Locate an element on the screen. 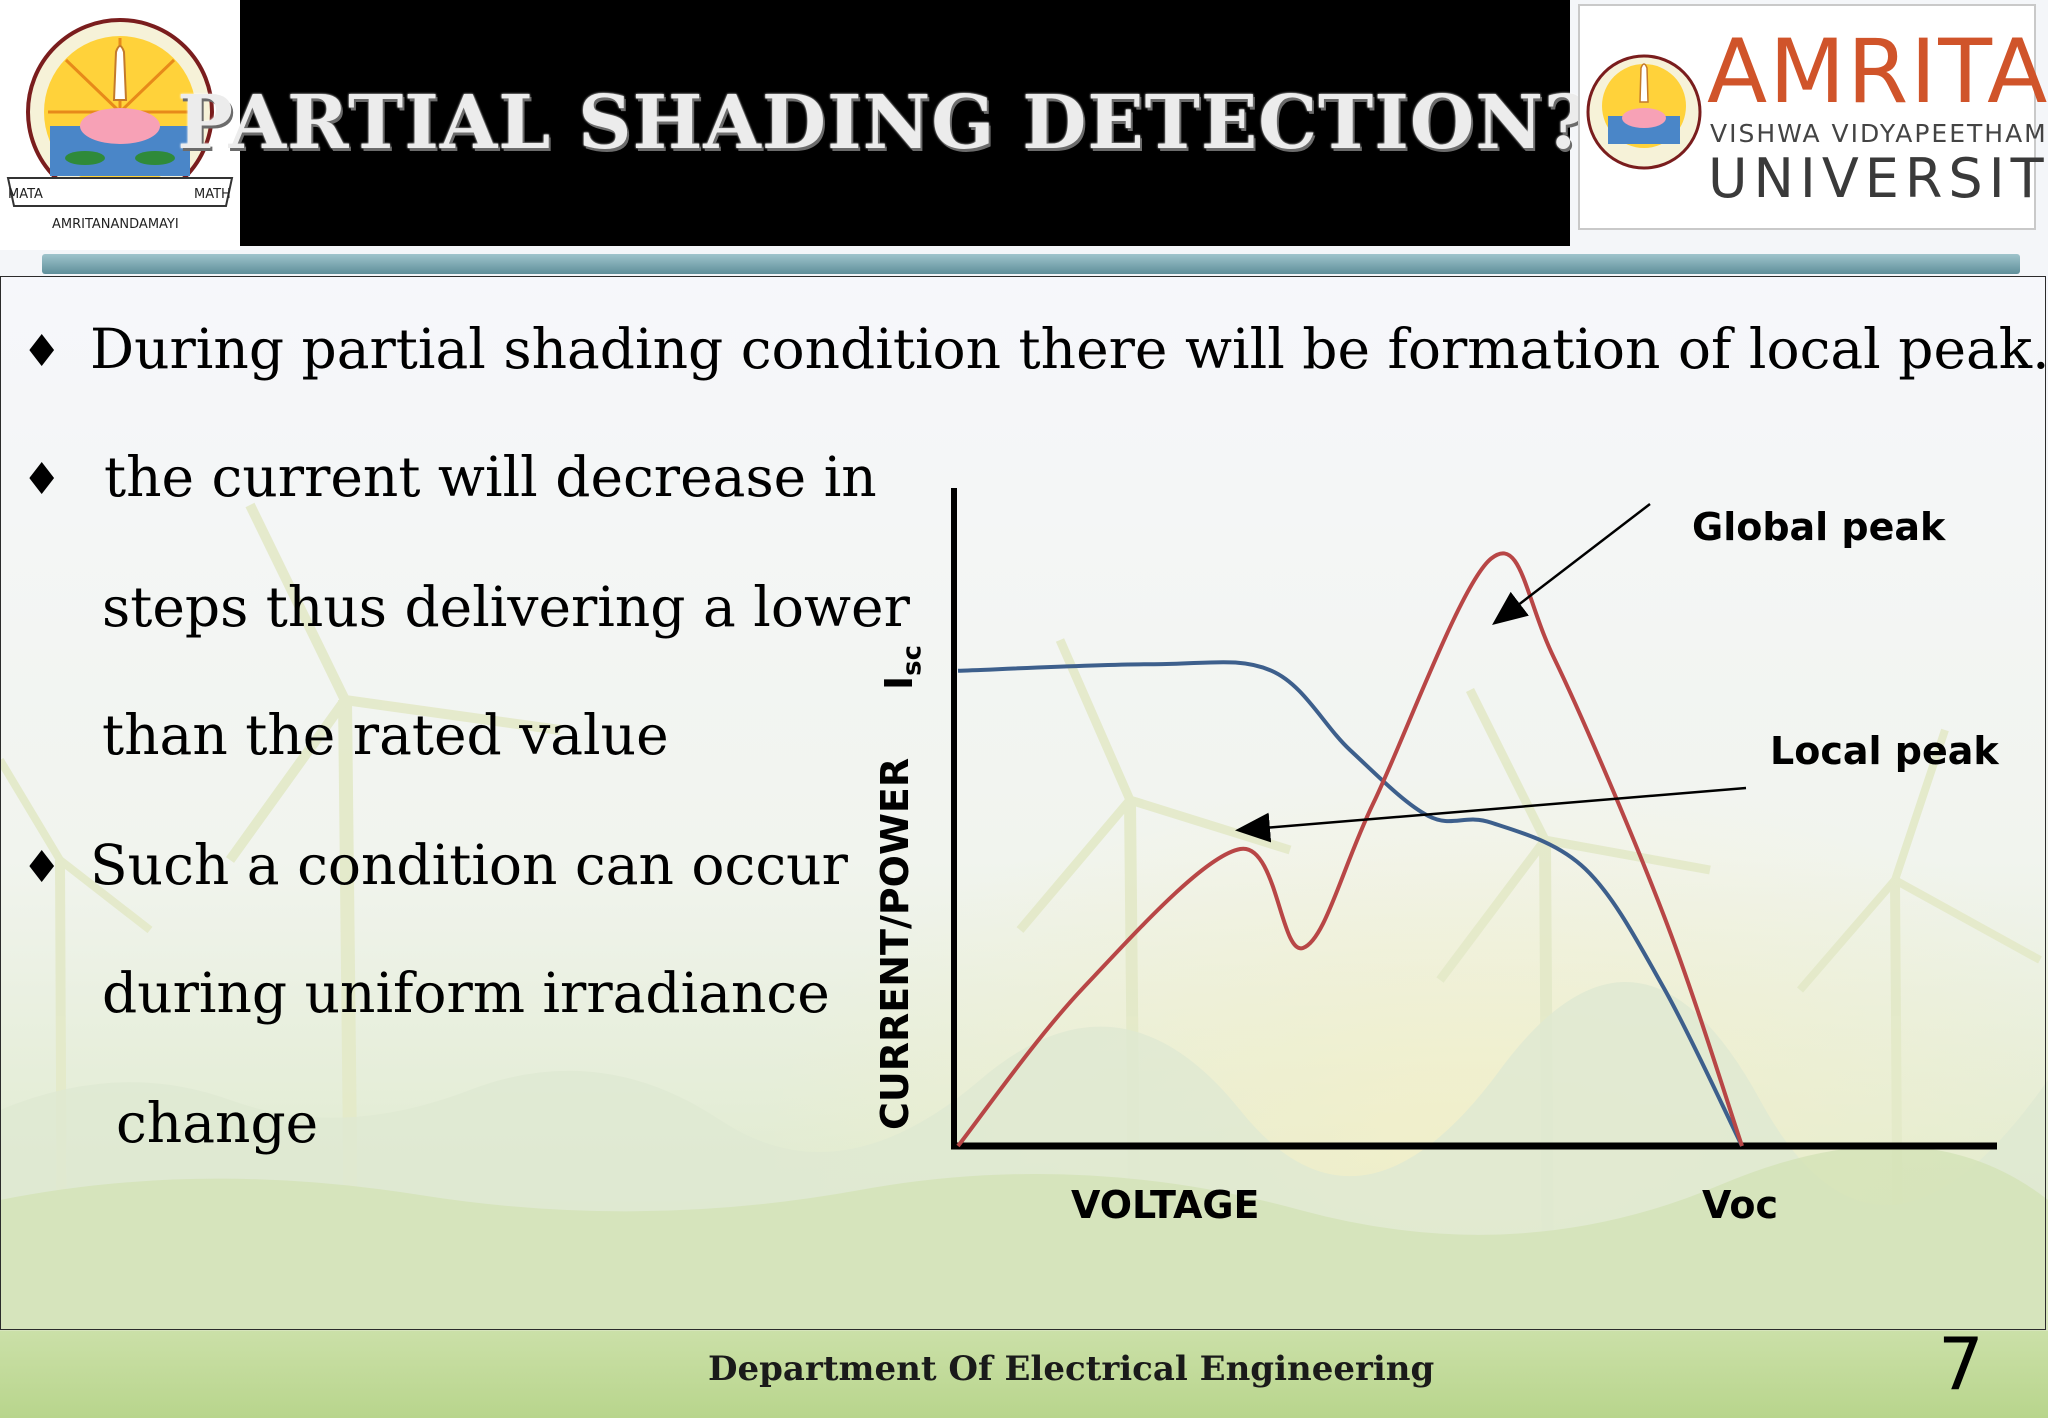  title-bar: PARTIAL SHADING DETECTION?? is located at coordinates (904, 123).